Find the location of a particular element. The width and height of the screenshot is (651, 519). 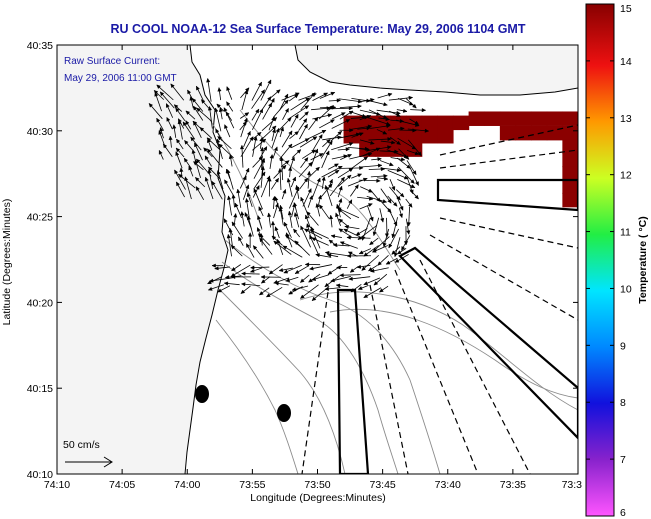

colorbar-label: Temperature ( °C) is located at coordinates (643, 259).